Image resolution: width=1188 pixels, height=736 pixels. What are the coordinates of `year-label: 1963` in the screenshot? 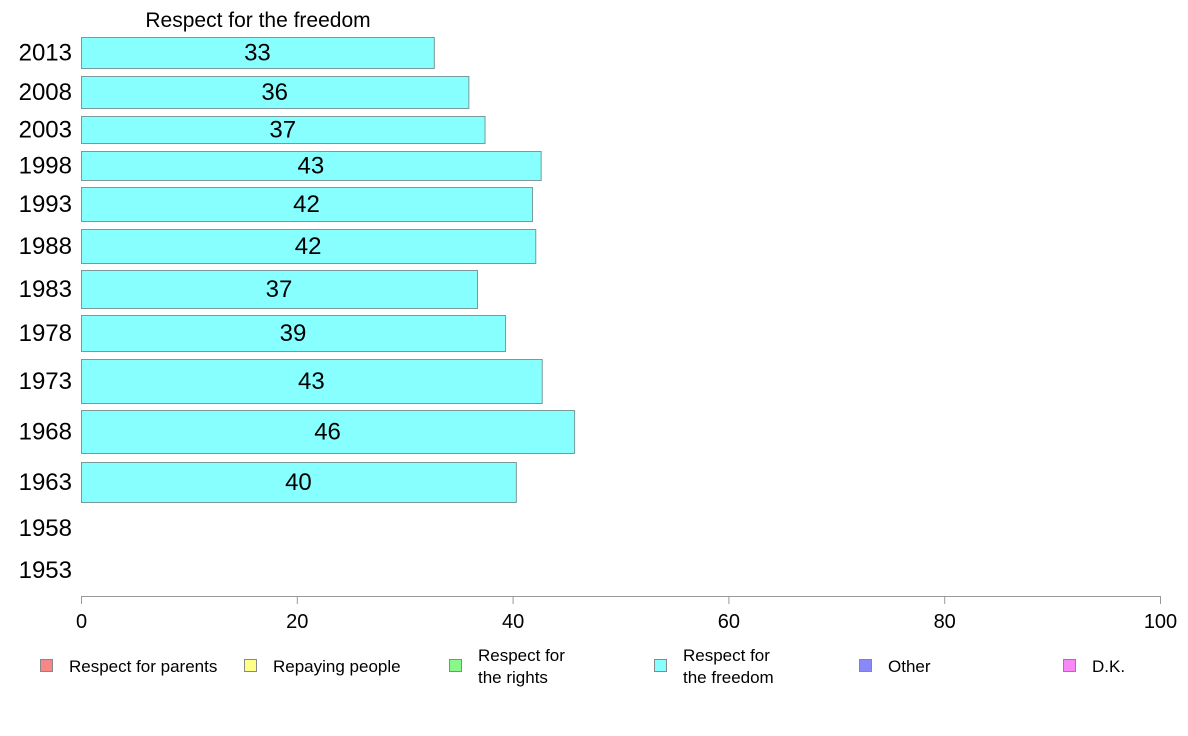 It's located at (45, 482).